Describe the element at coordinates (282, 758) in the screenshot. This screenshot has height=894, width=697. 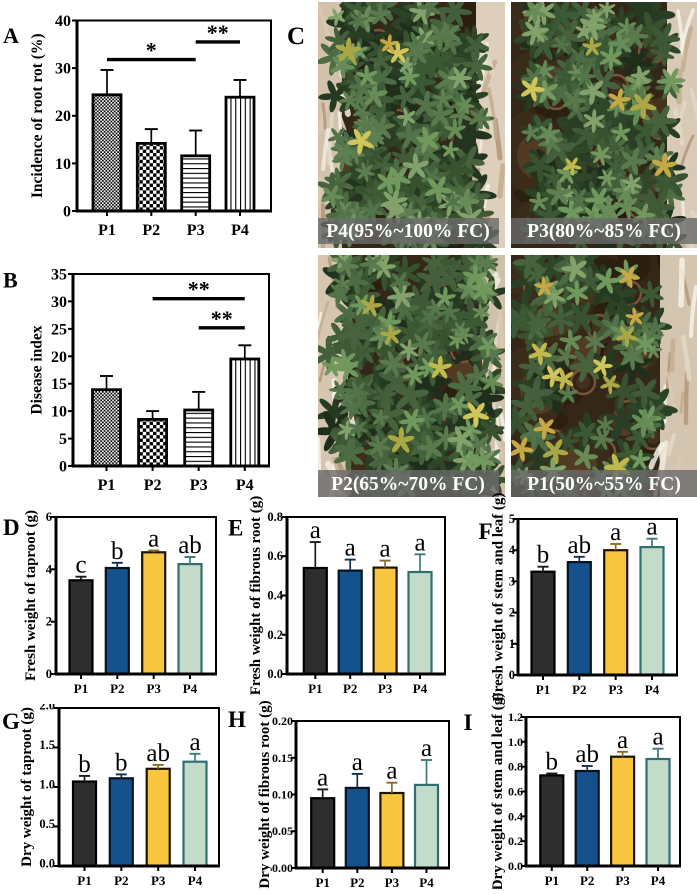
I see `svg-text: 0.15` at that location.